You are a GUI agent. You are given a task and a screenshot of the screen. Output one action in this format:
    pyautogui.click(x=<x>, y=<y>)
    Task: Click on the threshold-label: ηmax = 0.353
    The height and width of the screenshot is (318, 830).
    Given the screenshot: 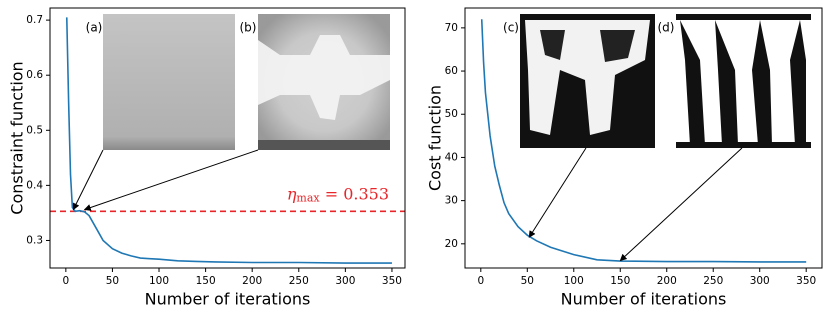 What is the action you would take?
    pyautogui.click(x=338, y=194)
    